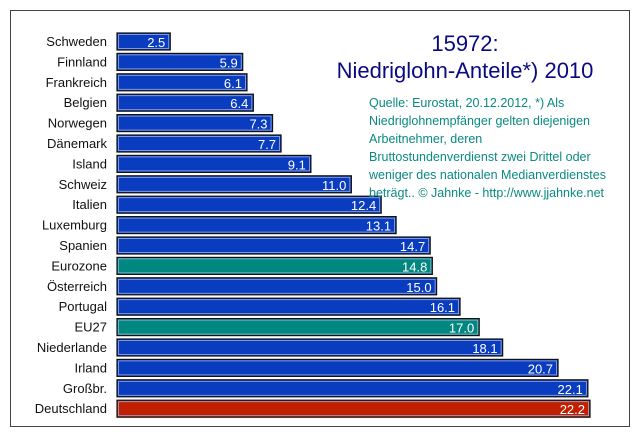  Describe the element at coordinates (79, 265) in the screenshot. I see `category-label: Eurozone` at that location.